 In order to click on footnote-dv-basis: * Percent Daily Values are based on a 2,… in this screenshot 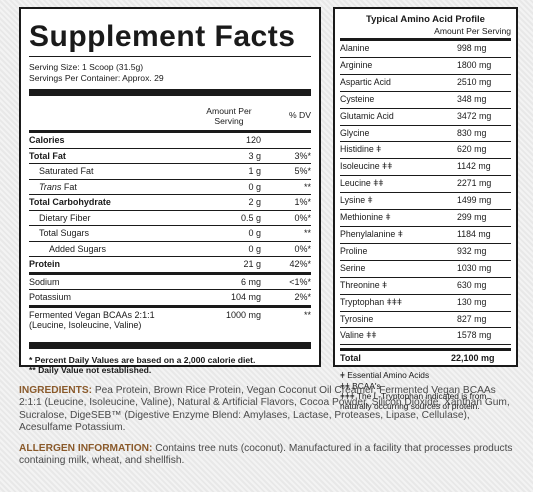, I will do `click(142, 359)`.